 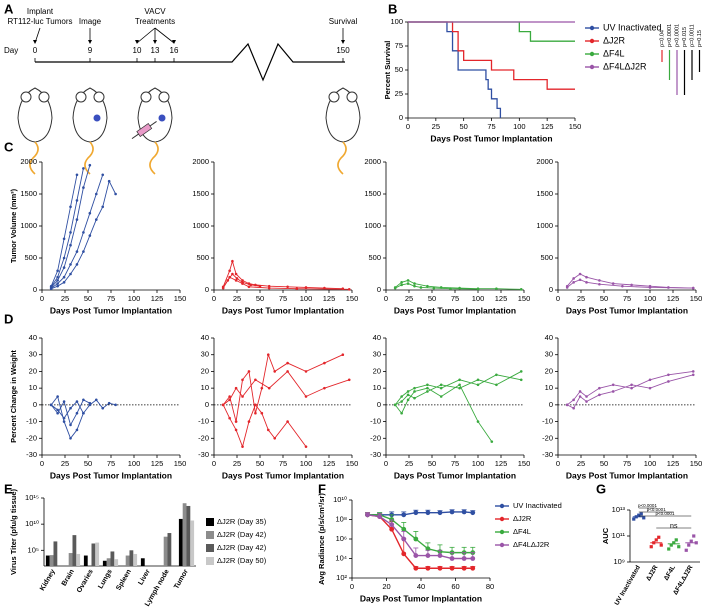 What do you see at coordinates (203, 421) in the screenshot?
I see `y-tick-label: -10` at bounding box center [203, 421].